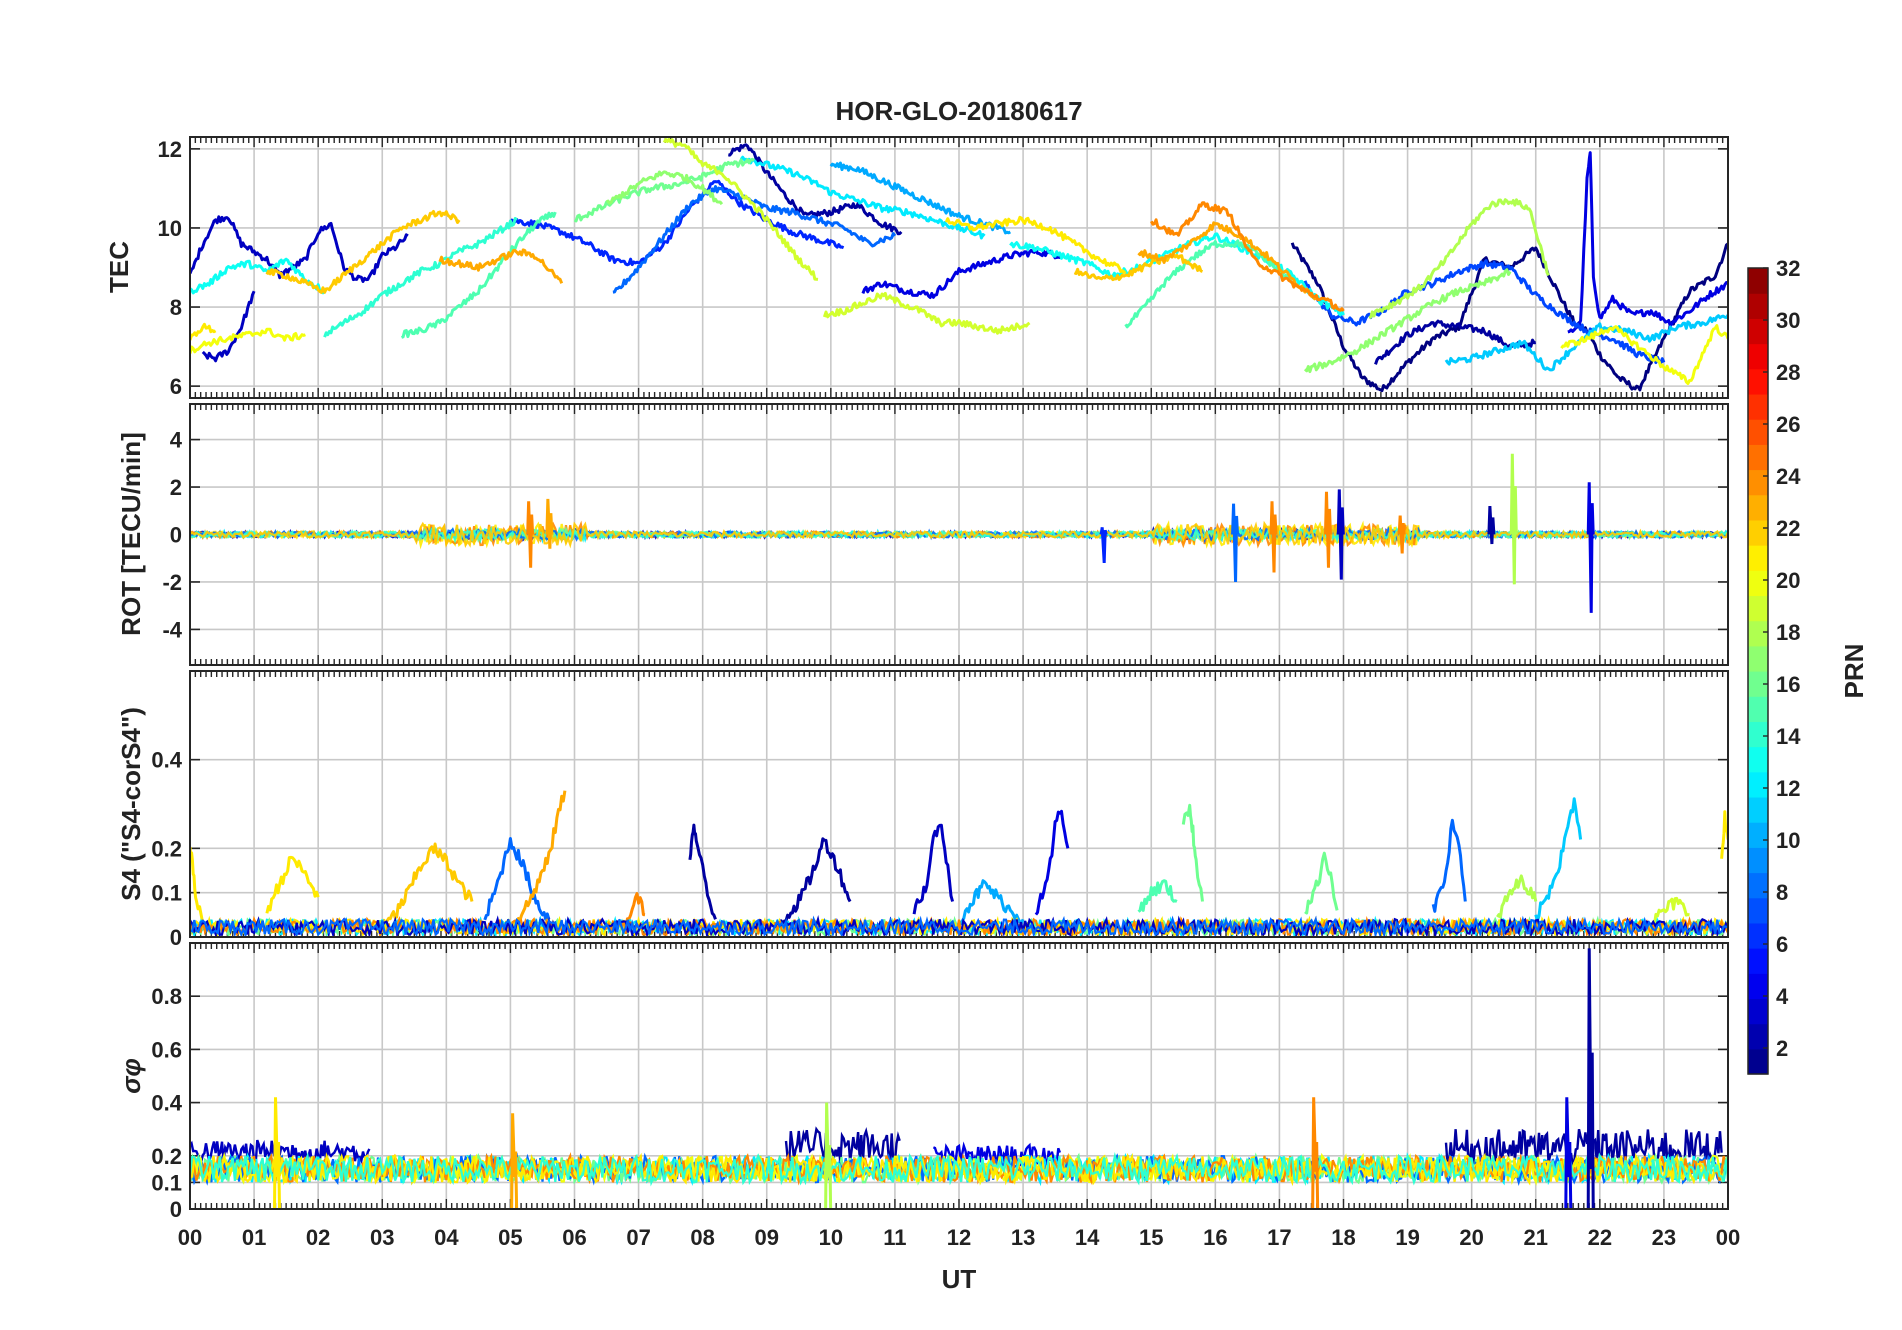  Describe the element at coordinates (172, 582) in the screenshot. I see `y-tick-label: -2` at that location.